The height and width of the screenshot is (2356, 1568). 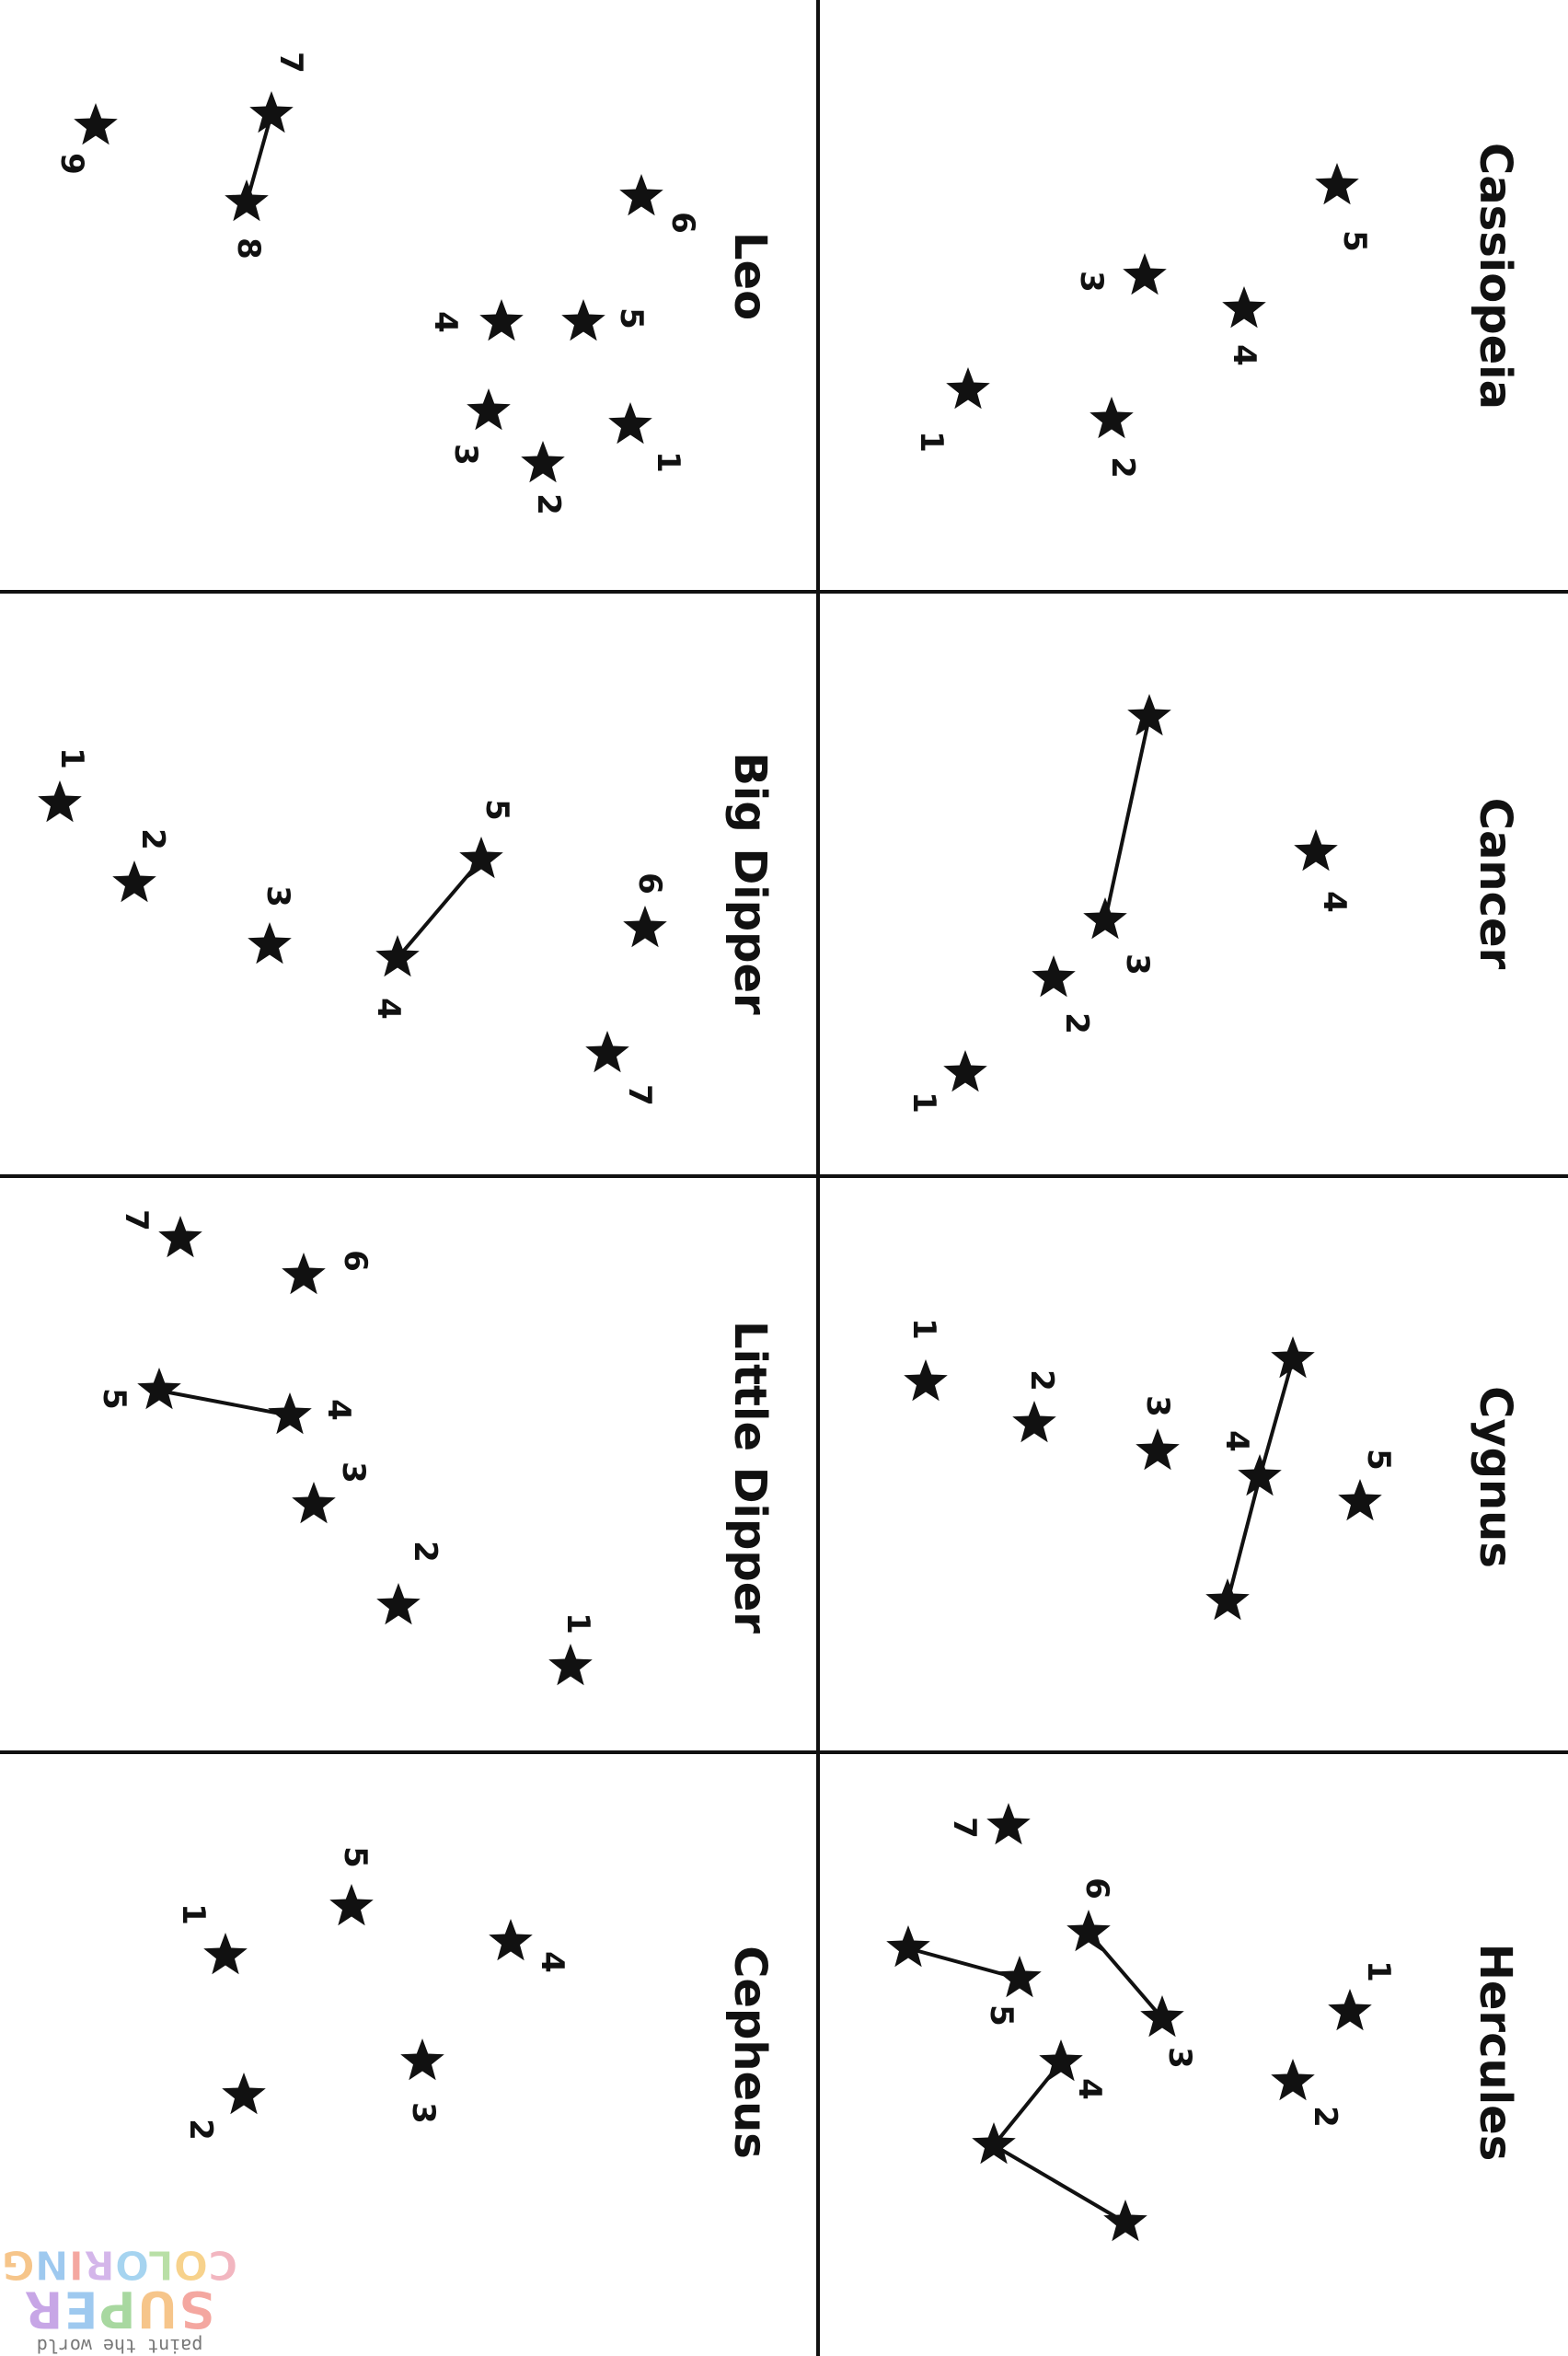 What do you see at coordinates (120, 2345) in the screenshot?
I see `watermark-tagline: paint the world` at bounding box center [120, 2345].